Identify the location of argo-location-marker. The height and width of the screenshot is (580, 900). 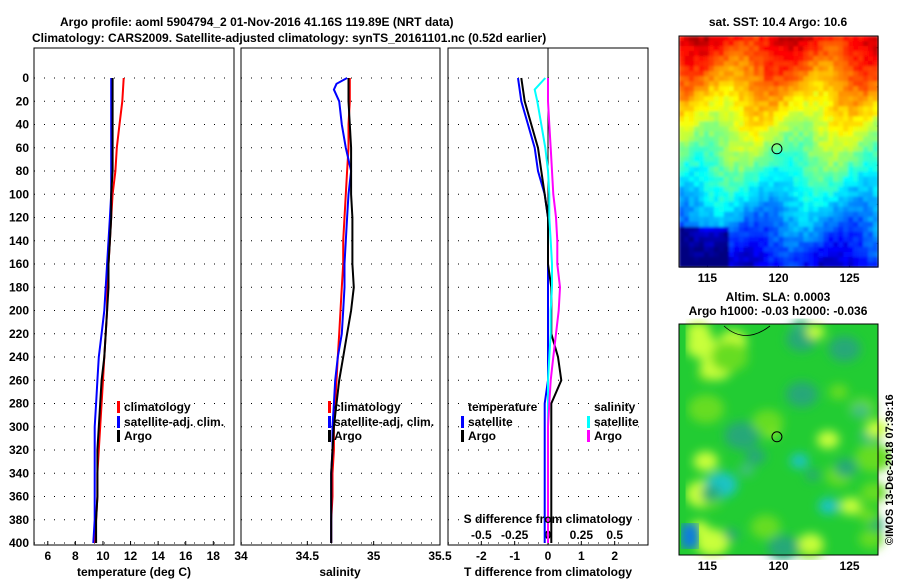
(777, 437).